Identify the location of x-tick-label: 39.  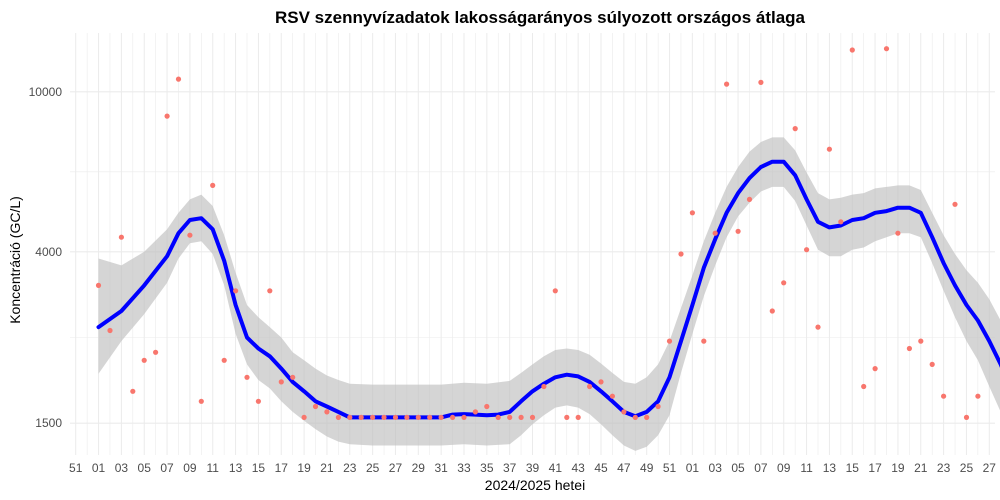
(533, 468).